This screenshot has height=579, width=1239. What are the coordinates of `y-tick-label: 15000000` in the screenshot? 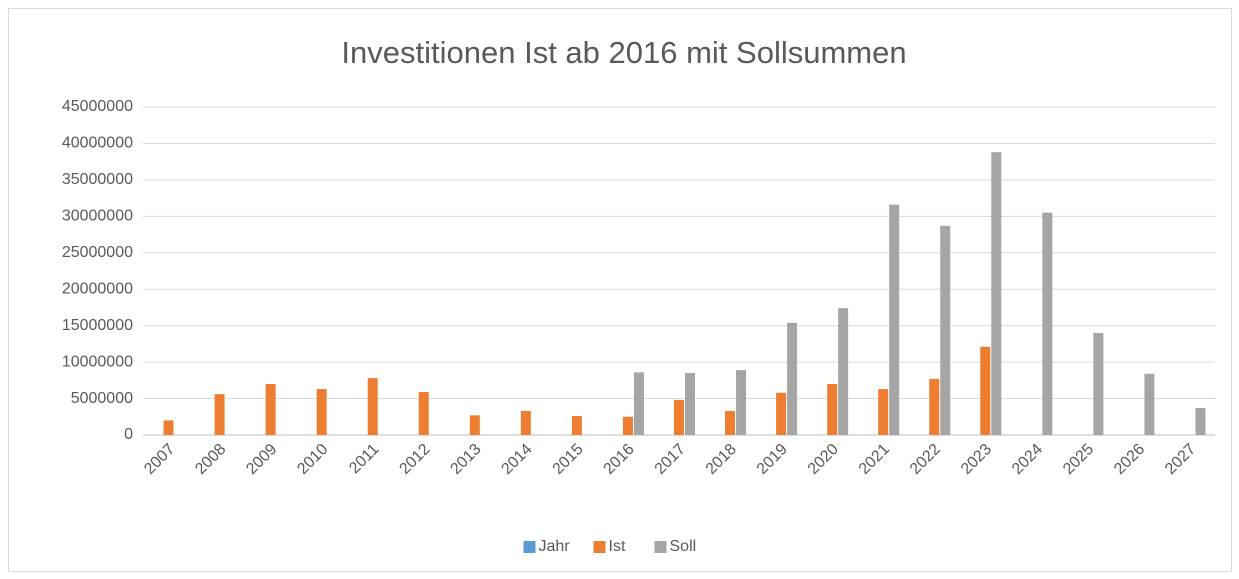 It's located at (97, 325).